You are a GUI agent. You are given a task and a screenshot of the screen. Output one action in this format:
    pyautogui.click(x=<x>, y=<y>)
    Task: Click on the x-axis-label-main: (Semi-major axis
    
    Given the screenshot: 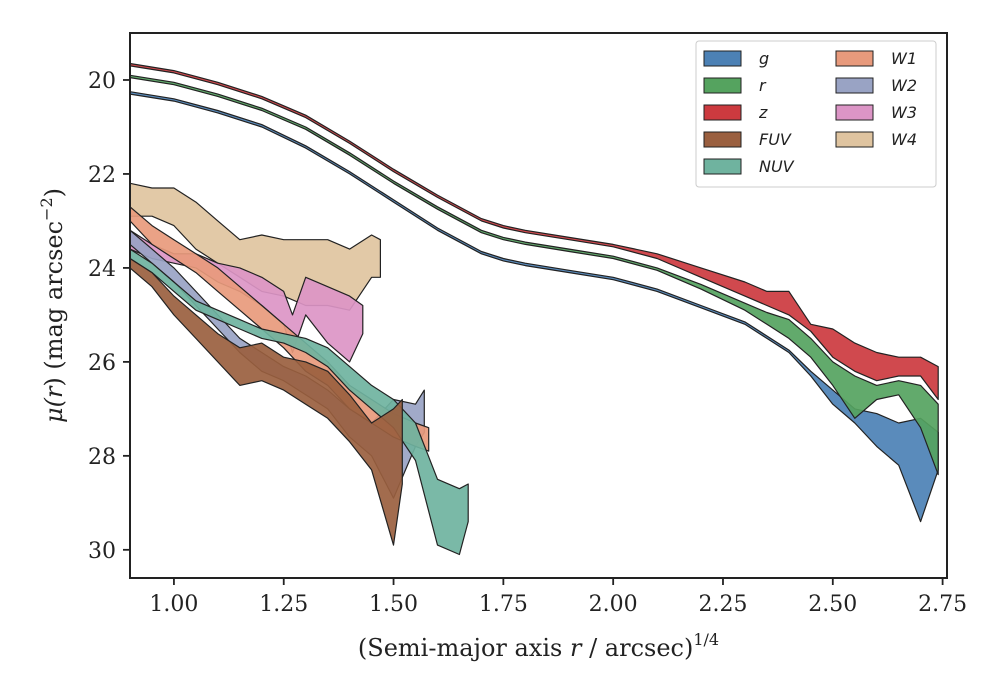 What is the action you would take?
    pyautogui.click(x=464, y=648)
    